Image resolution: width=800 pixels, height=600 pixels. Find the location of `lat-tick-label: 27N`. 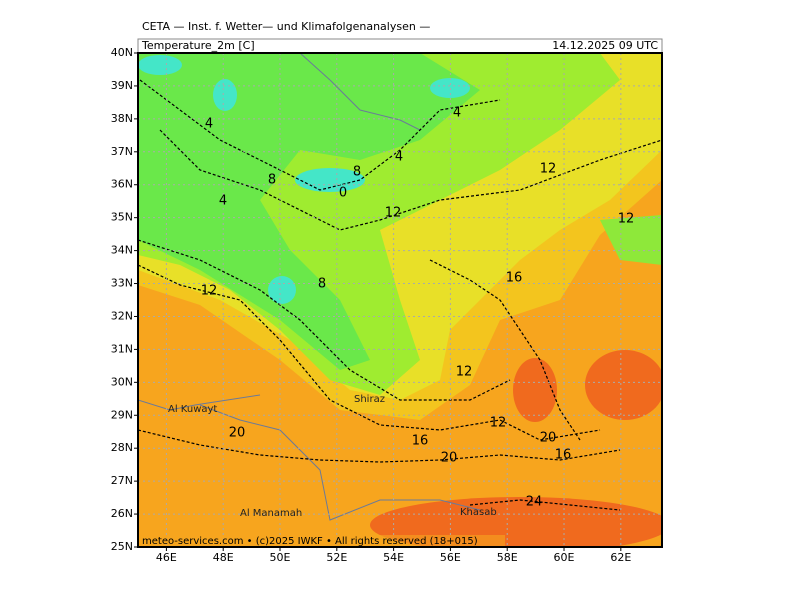

lat-tick-label: 27N is located at coordinates (122, 480).